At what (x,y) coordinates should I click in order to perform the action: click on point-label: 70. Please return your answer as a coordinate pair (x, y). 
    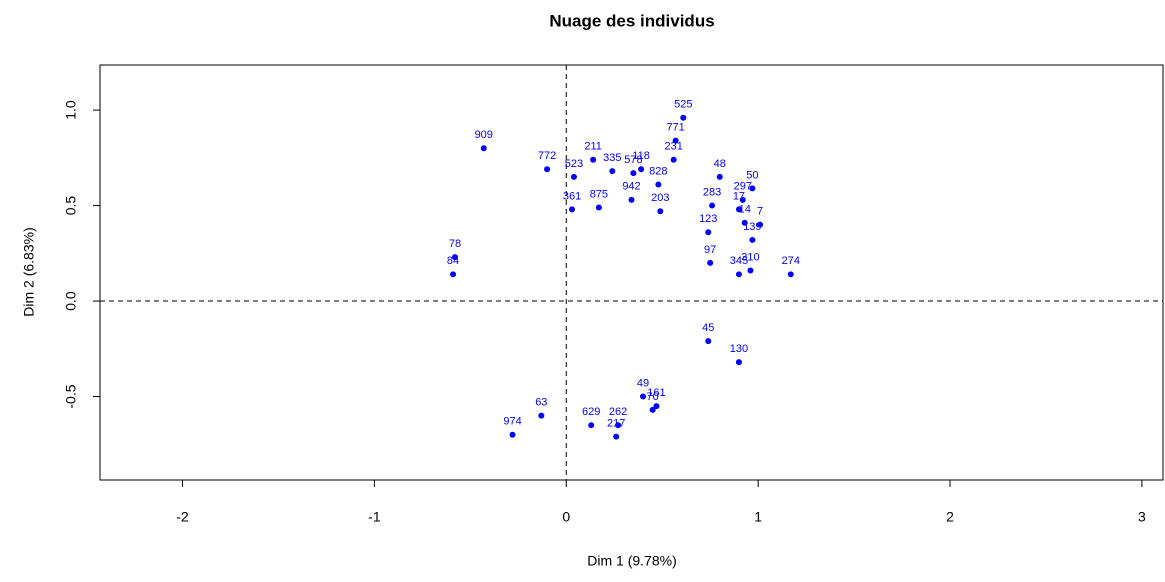
    Looking at the image, I should click on (652, 397).